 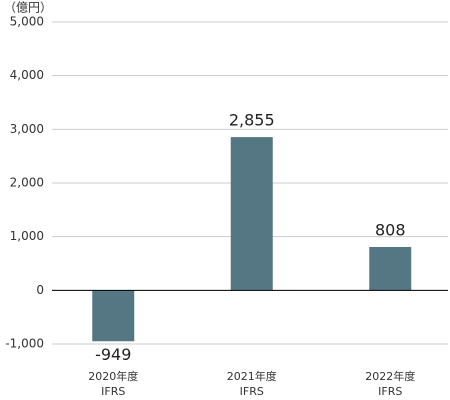 I want to click on y-axis-label: （億円）, so click(x=28, y=8).